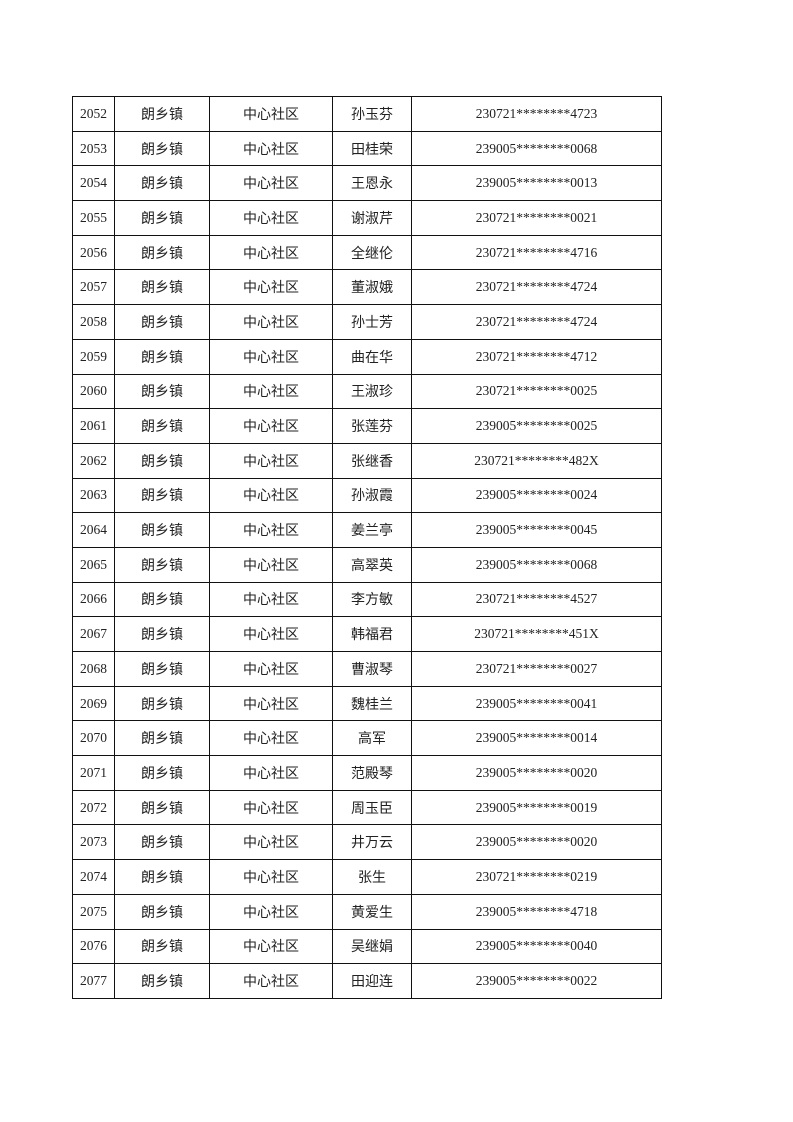  What do you see at coordinates (93, 842) in the screenshot?
I see `cell-row-number: 2073` at bounding box center [93, 842].